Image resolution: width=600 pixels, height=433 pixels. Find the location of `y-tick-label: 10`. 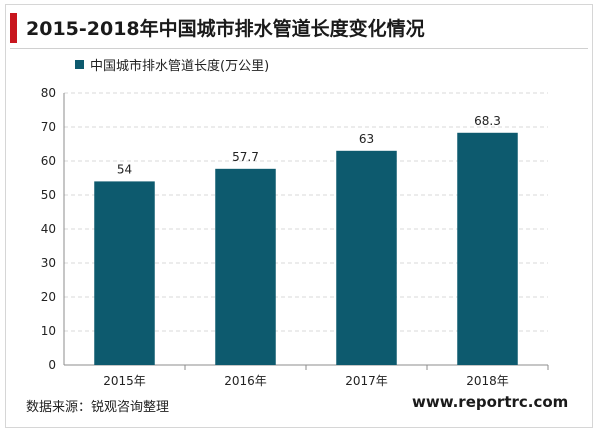

y-tick-label: 10 is located at coordinates (48, 331).